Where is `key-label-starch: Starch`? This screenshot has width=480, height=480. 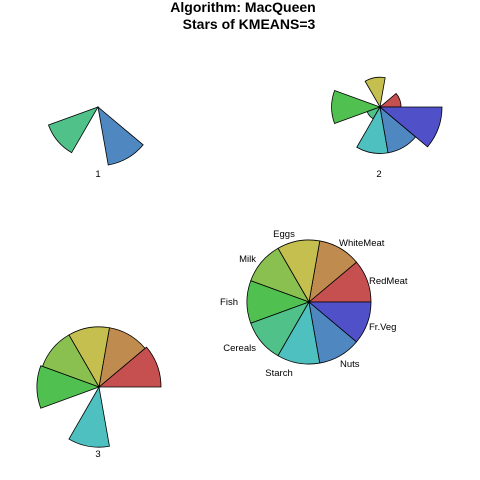 key-label-starch: Starch is located at coordinates (278, 373).